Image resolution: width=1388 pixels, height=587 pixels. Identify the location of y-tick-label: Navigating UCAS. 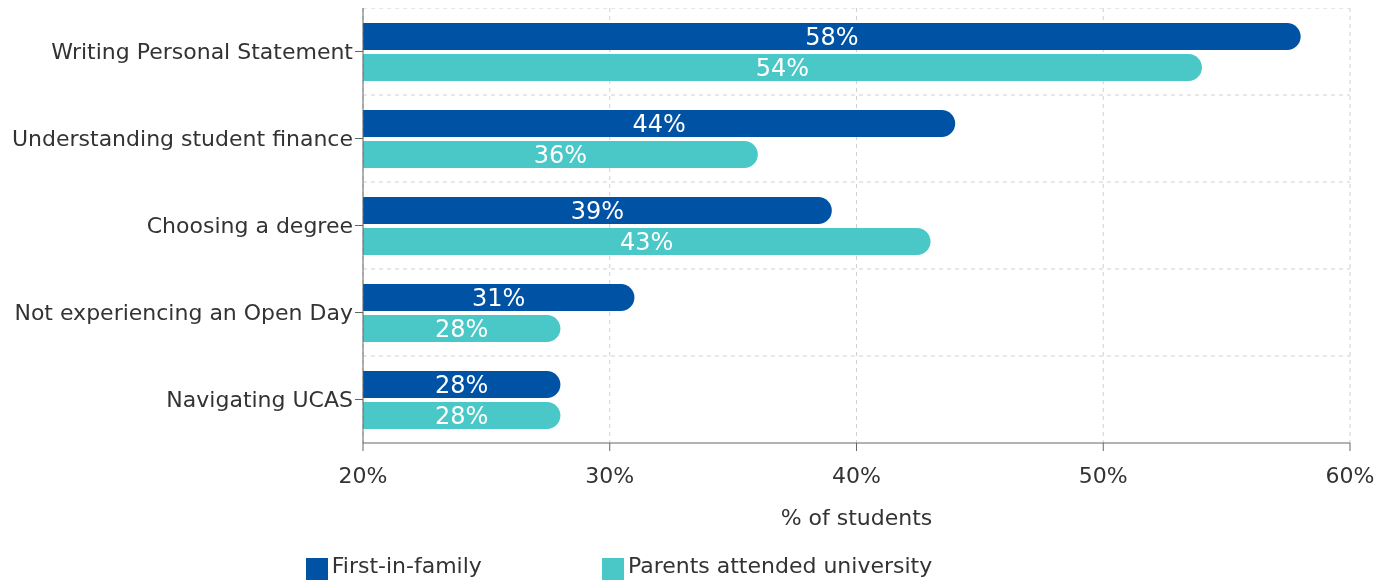
(259, 400).